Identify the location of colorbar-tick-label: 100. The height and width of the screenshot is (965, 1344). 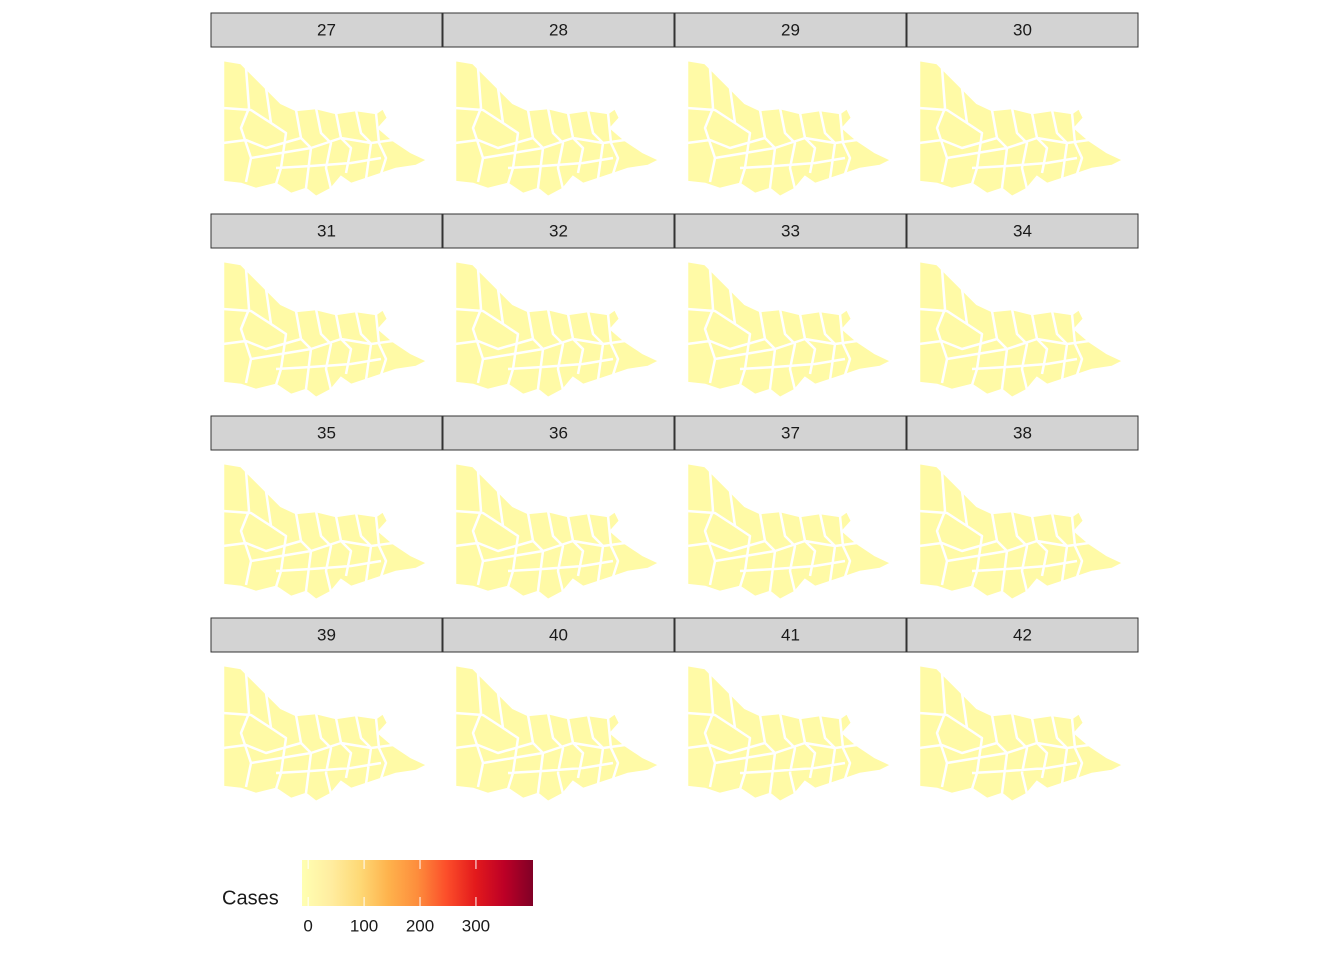
(364, 925).